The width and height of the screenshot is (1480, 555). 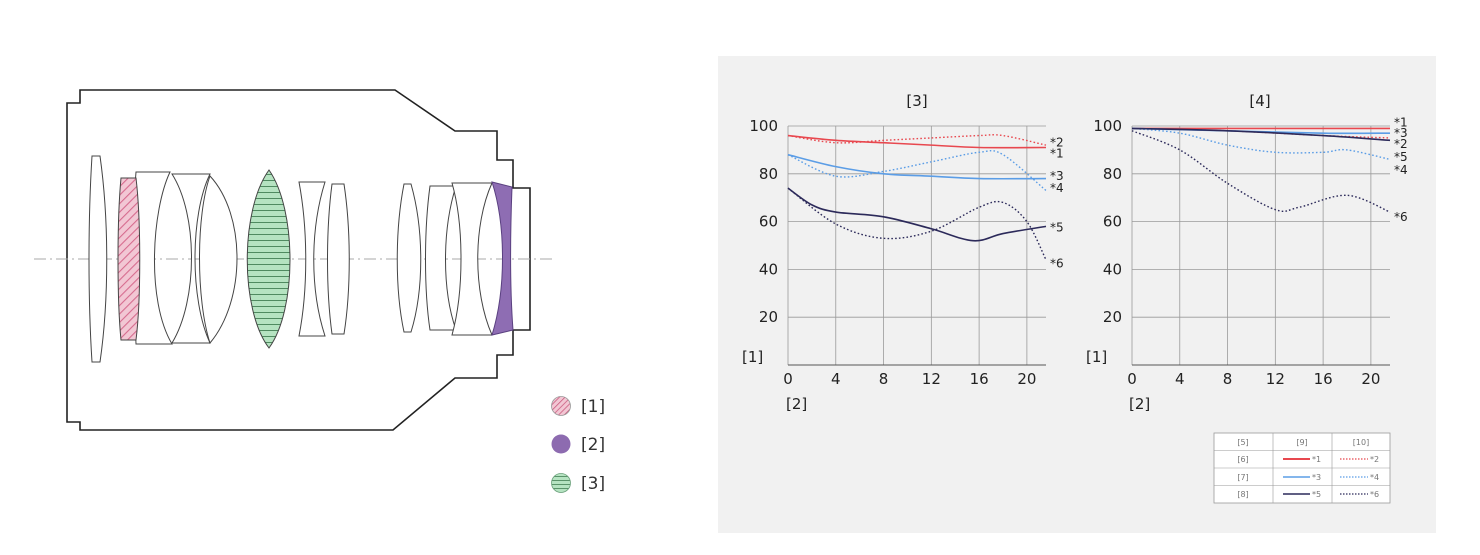 I want to click on table-row-label: [6], so click(x=1242, y=459).